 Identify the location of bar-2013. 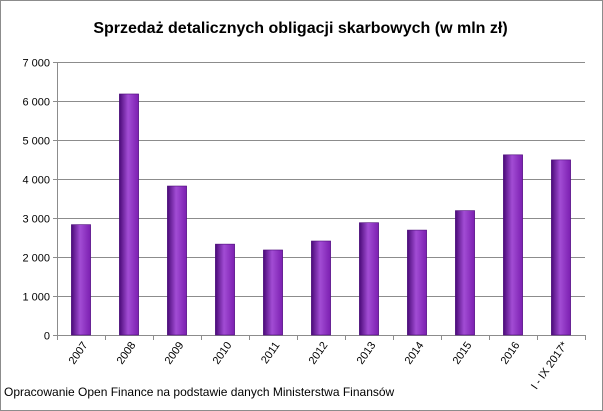
(369, 279).